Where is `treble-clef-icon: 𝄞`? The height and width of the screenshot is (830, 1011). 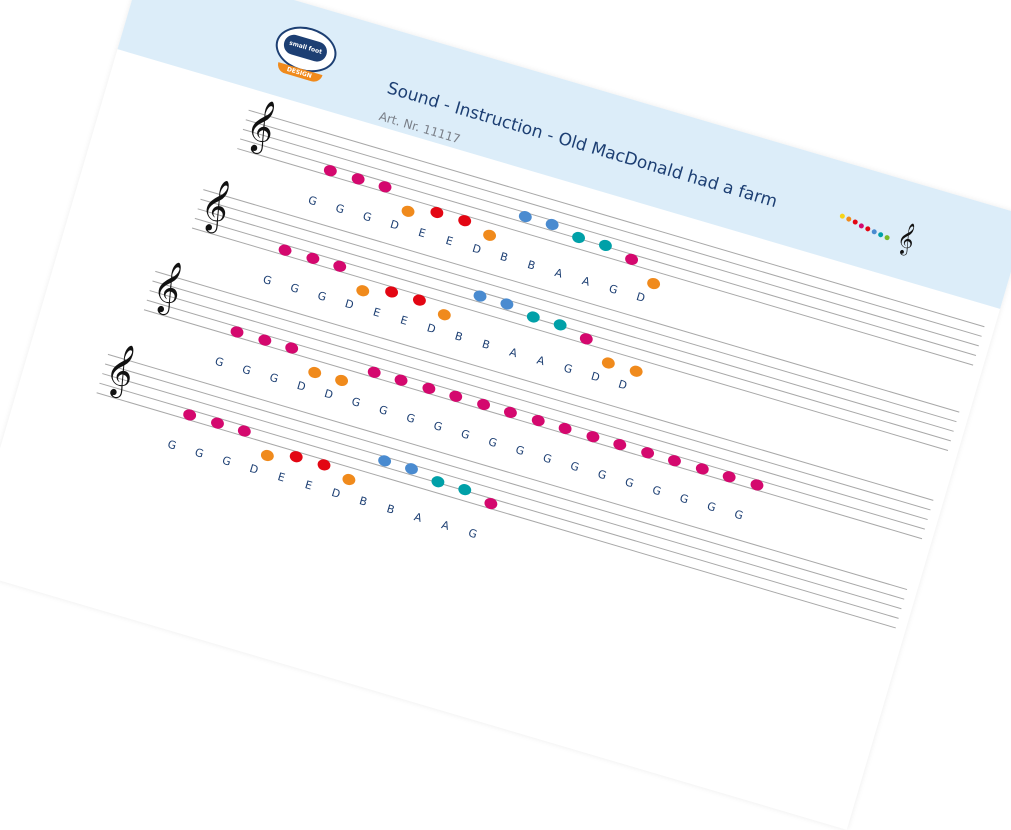
treble-clef-icon: 𝄞 is located at coordinates (906, 238).